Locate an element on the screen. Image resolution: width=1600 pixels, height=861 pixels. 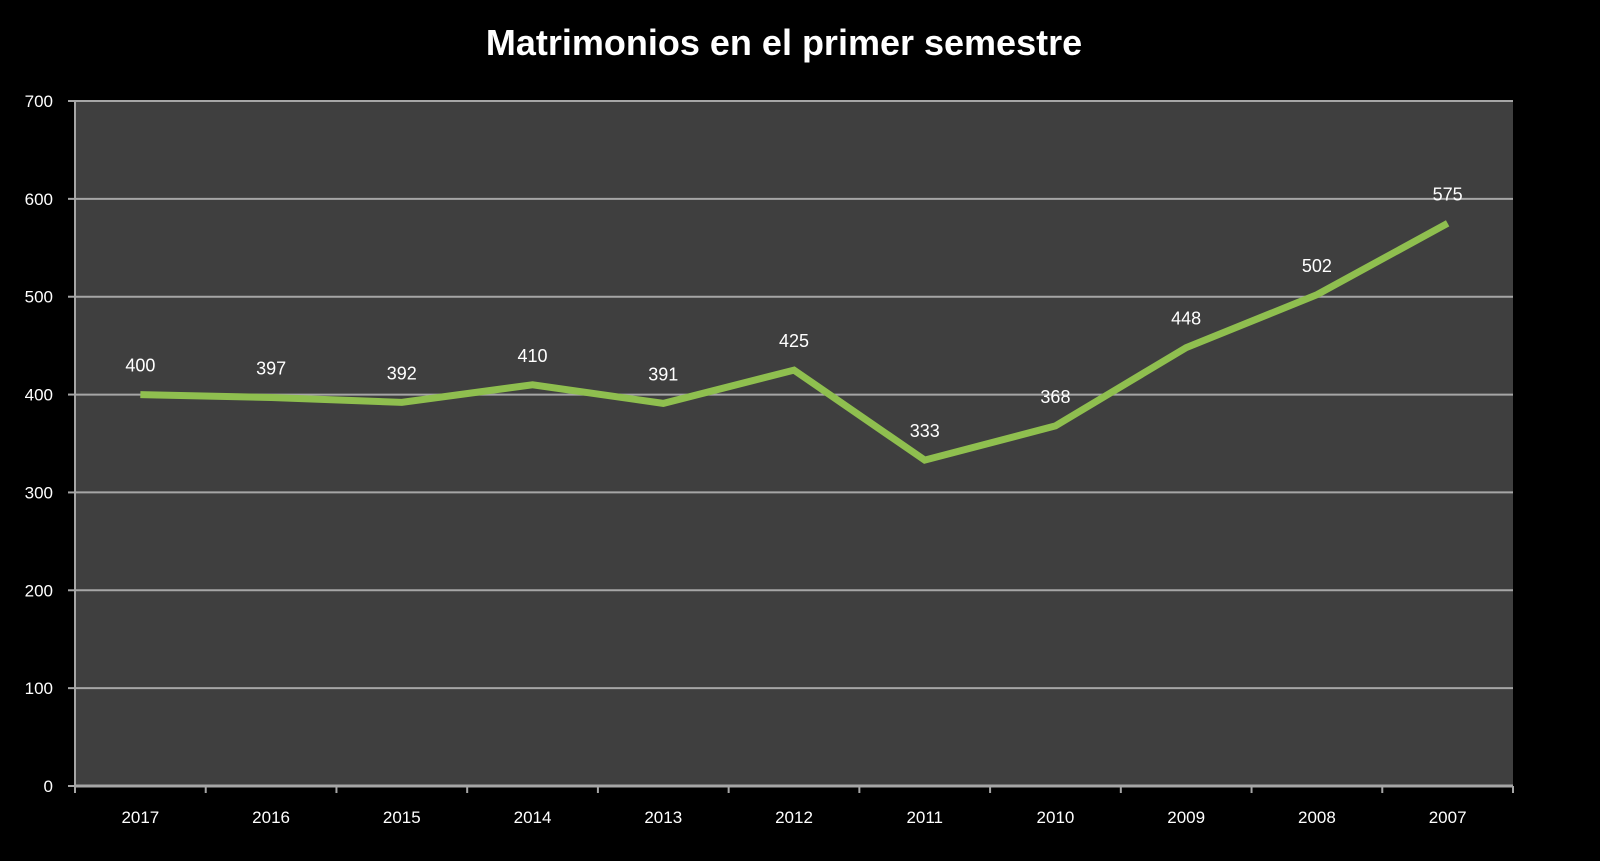
x-tick-label: 2017 is located at coordinates (140, 817).